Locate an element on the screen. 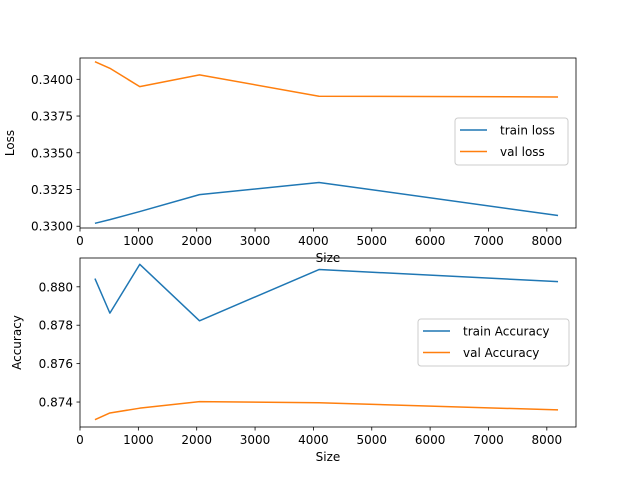 The image size is (640, 480). loss-series-line-val-loss is located at coordinates (326, 79).